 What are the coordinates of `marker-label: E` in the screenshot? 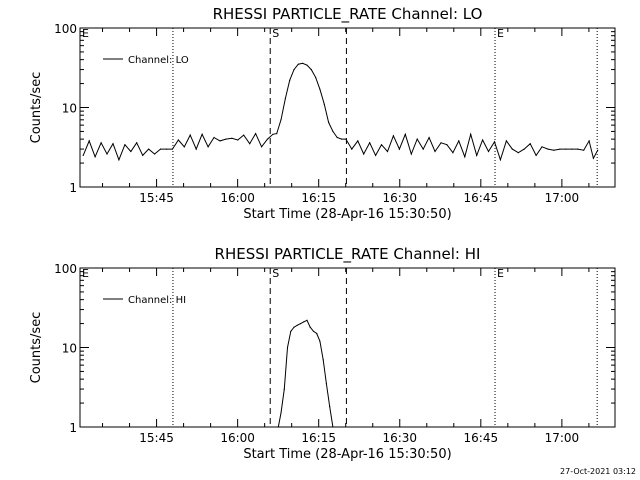 It's located at (85, 273).